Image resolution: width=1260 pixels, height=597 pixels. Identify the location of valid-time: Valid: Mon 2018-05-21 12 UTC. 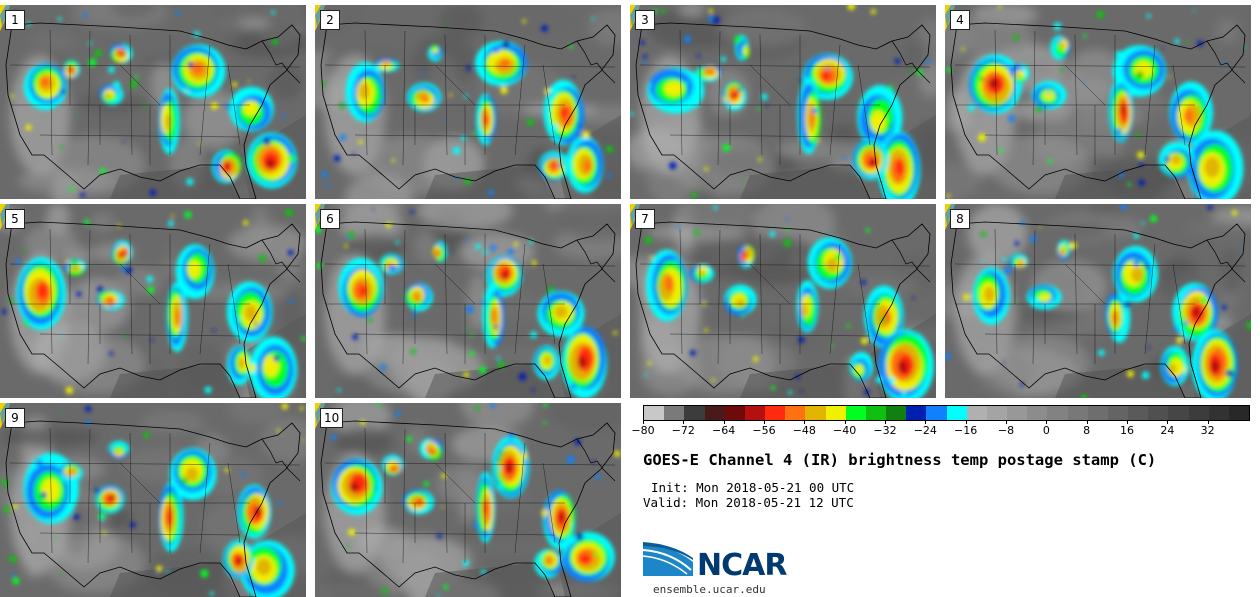
(748, 502).